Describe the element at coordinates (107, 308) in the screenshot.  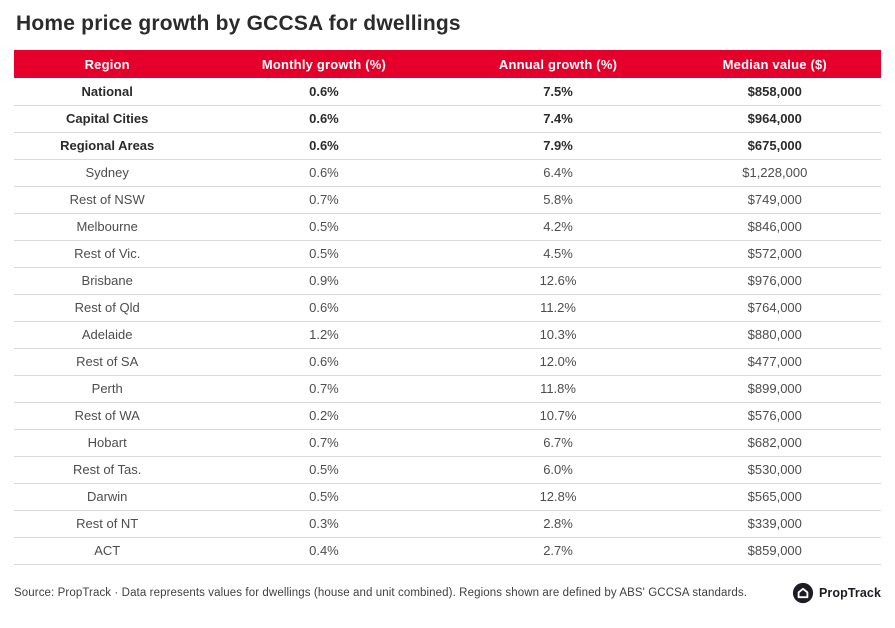
I see `cell-region: Rest of Qld` at that location.